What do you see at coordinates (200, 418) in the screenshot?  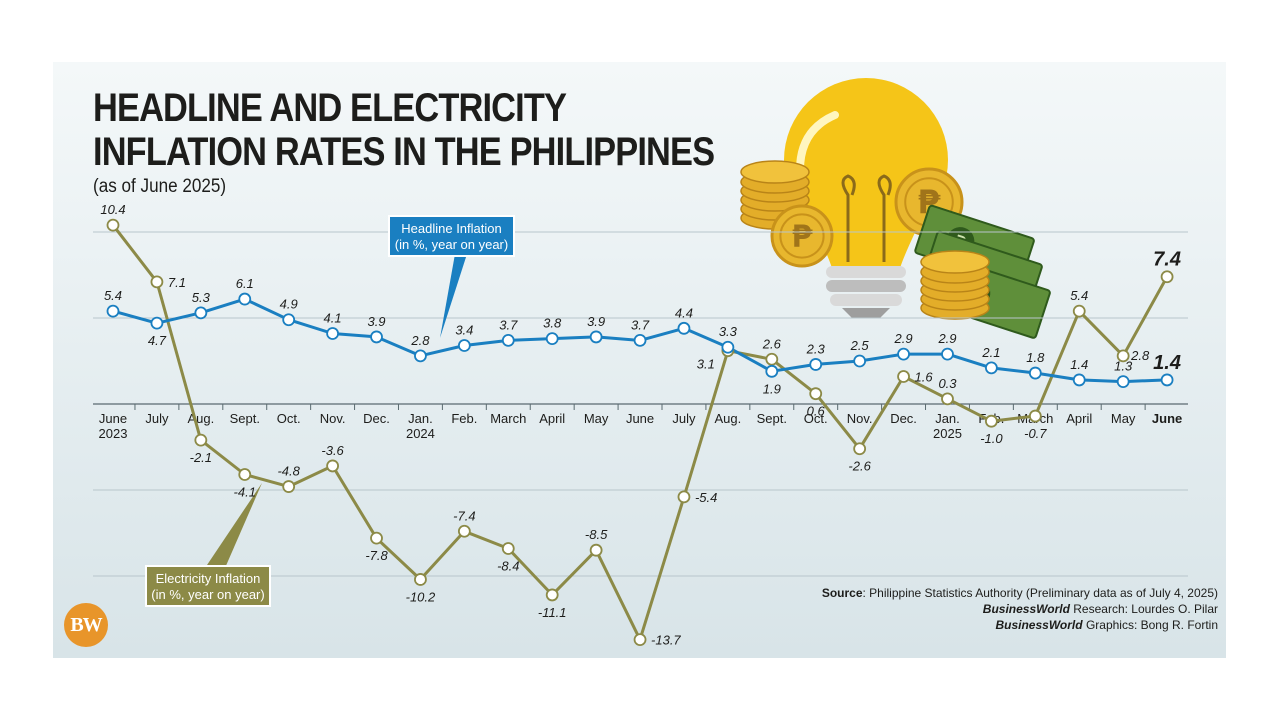 I see `x-tick-label: Aug.` at bounding box center [200, 418].